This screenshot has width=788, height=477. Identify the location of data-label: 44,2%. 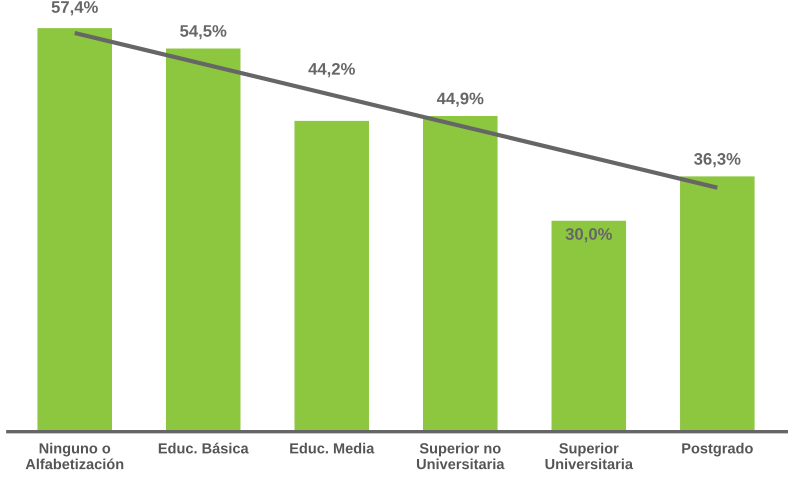
(331, 70).